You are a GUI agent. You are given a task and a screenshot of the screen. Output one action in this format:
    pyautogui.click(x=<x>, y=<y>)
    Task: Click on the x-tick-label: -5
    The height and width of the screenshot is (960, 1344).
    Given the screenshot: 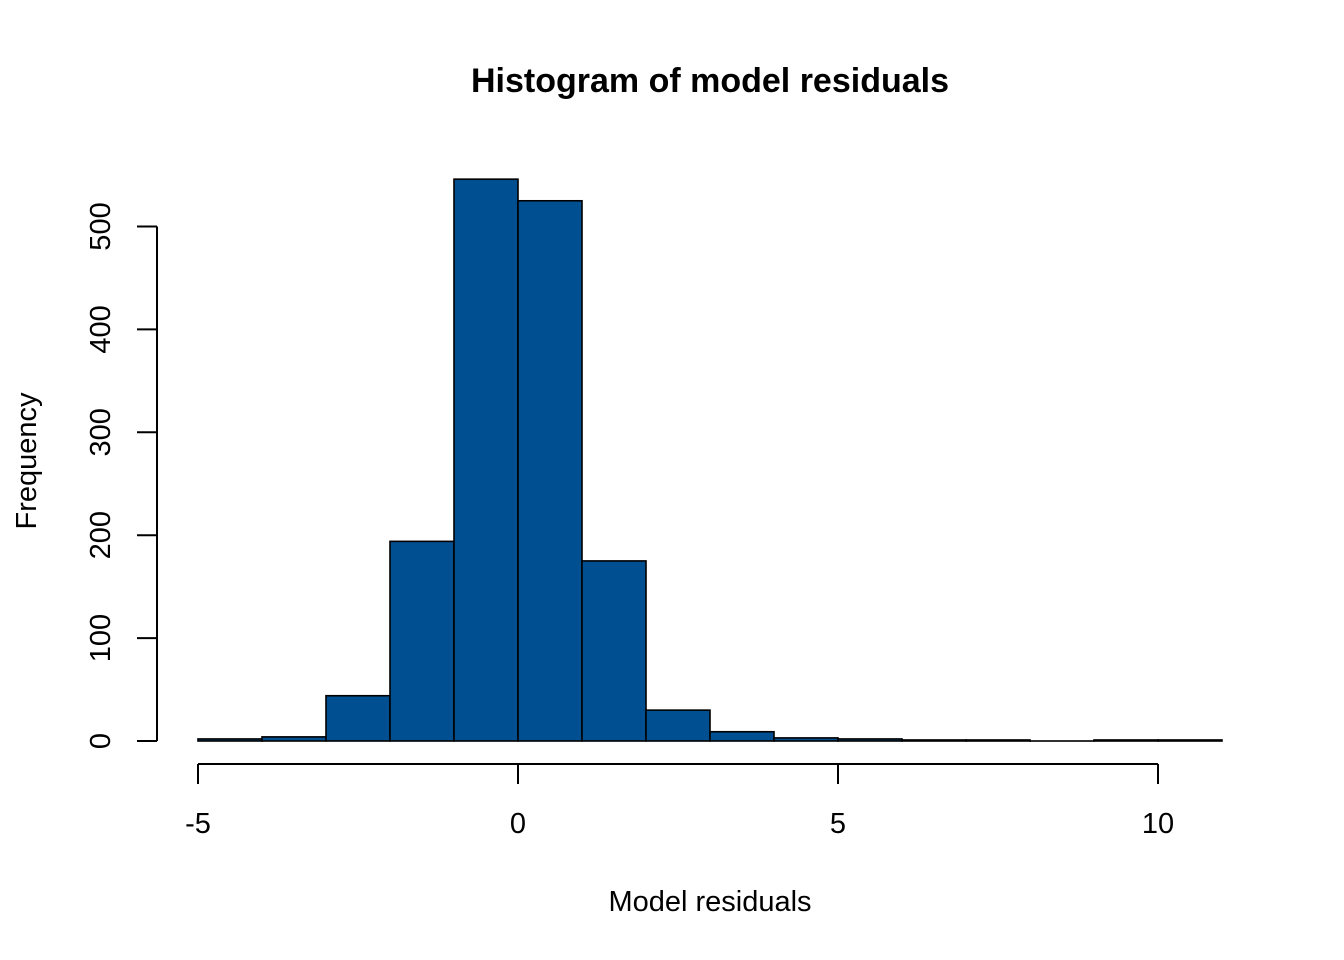 What is the action you would take?
    pyautogui.click(x=198, y=824)
    